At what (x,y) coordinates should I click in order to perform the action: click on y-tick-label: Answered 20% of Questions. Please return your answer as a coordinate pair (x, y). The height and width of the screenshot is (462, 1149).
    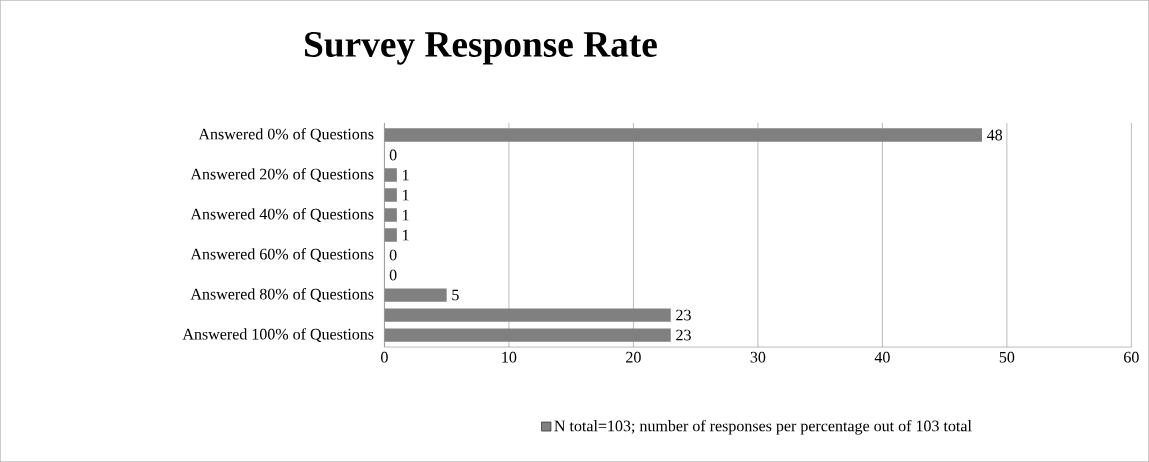
    Looking at the image, I should click on (282, 175).